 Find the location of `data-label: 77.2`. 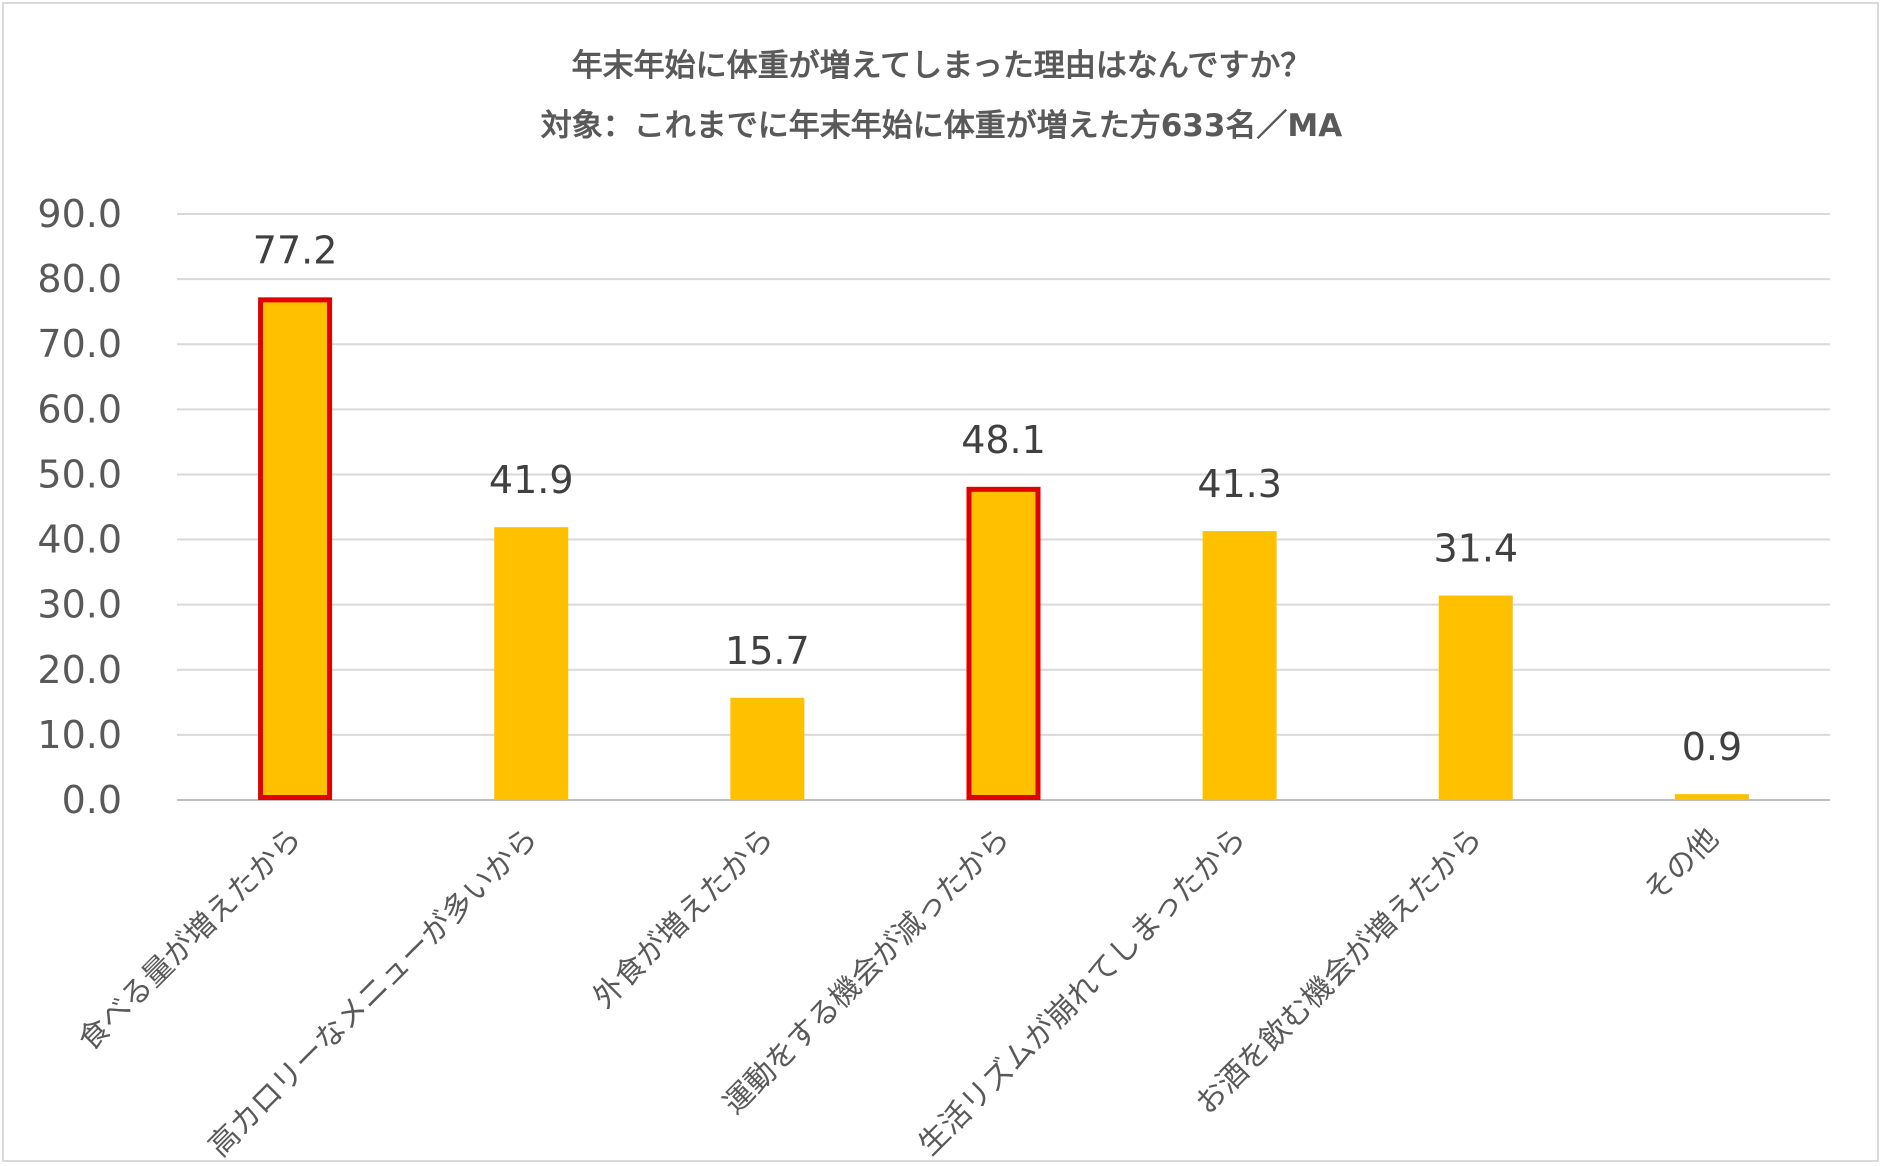

data-label: 77.2 is located at coordinates (295, 250).